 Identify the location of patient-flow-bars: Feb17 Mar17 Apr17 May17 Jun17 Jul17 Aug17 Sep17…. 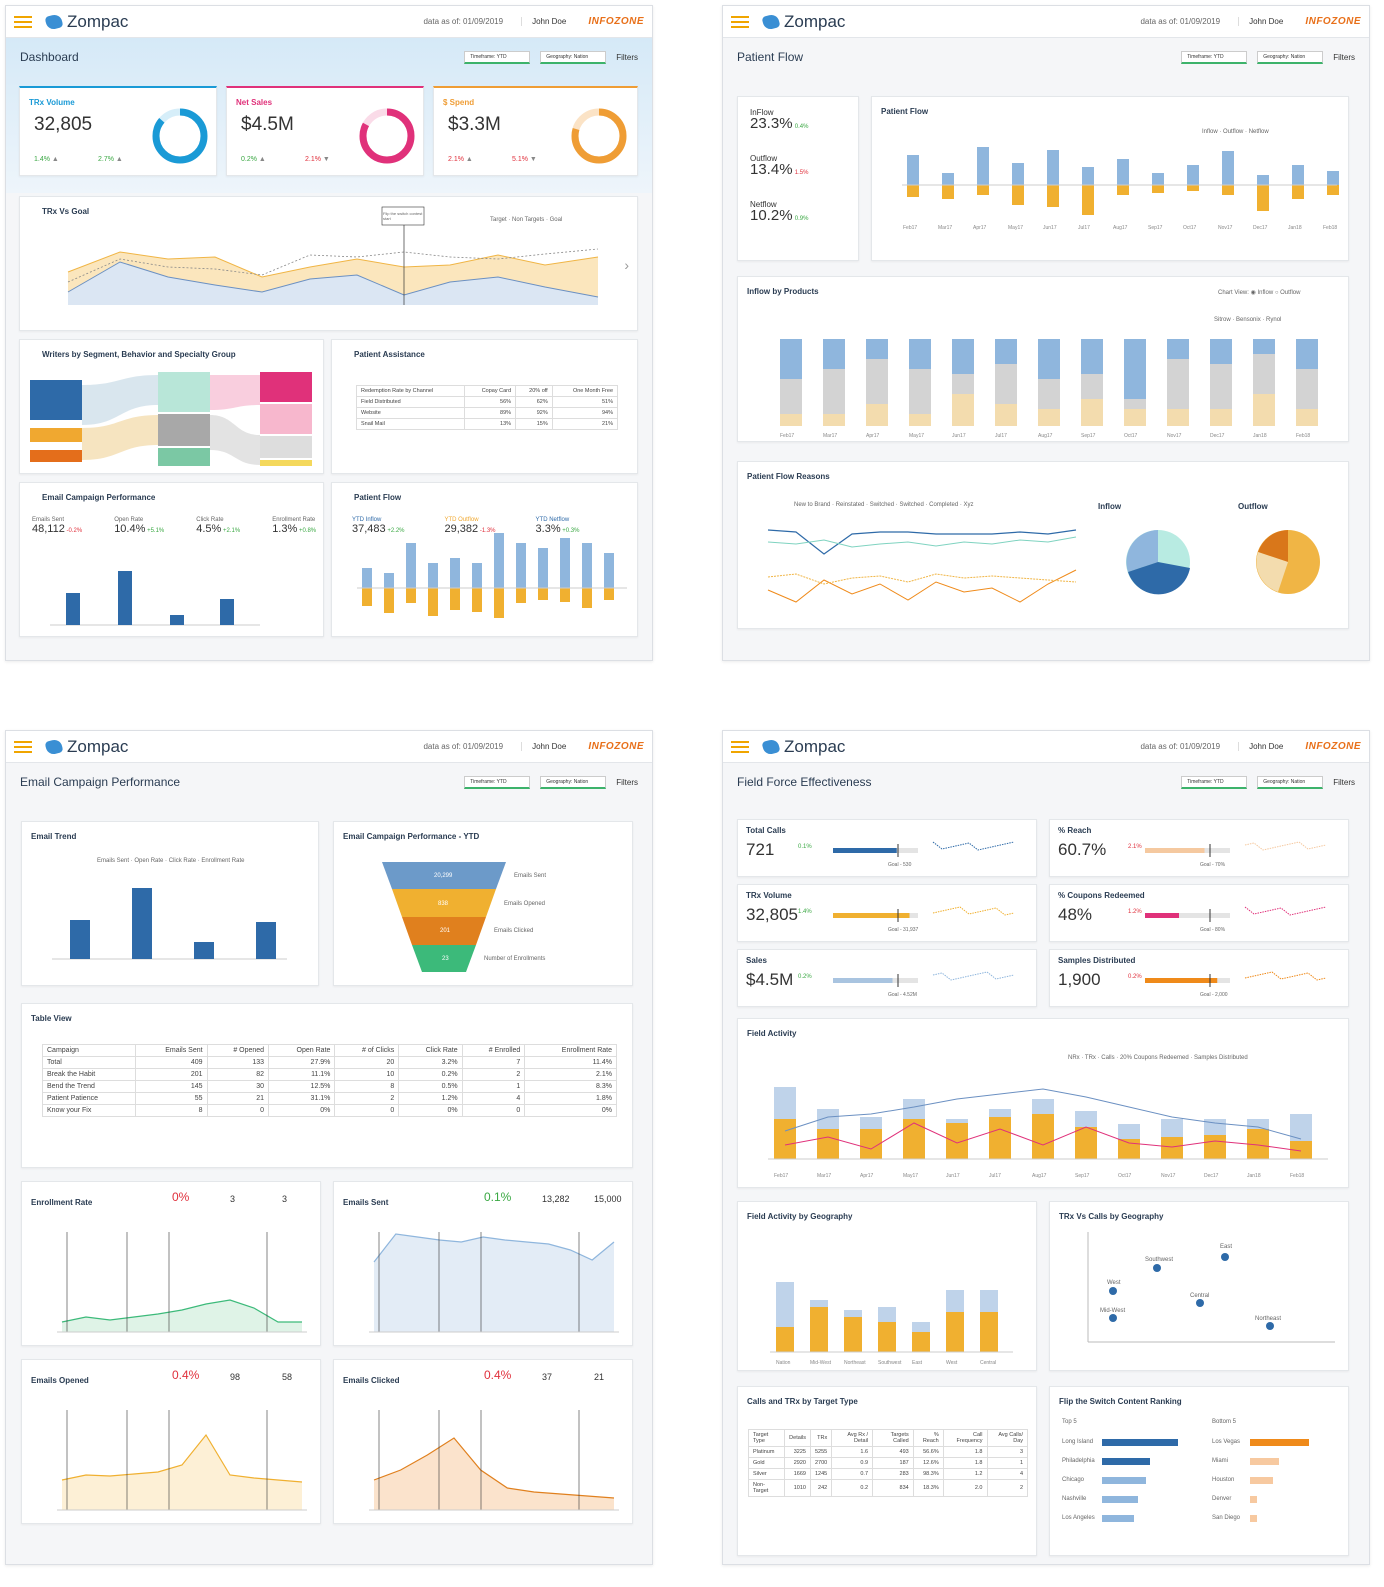
(1120, 189).